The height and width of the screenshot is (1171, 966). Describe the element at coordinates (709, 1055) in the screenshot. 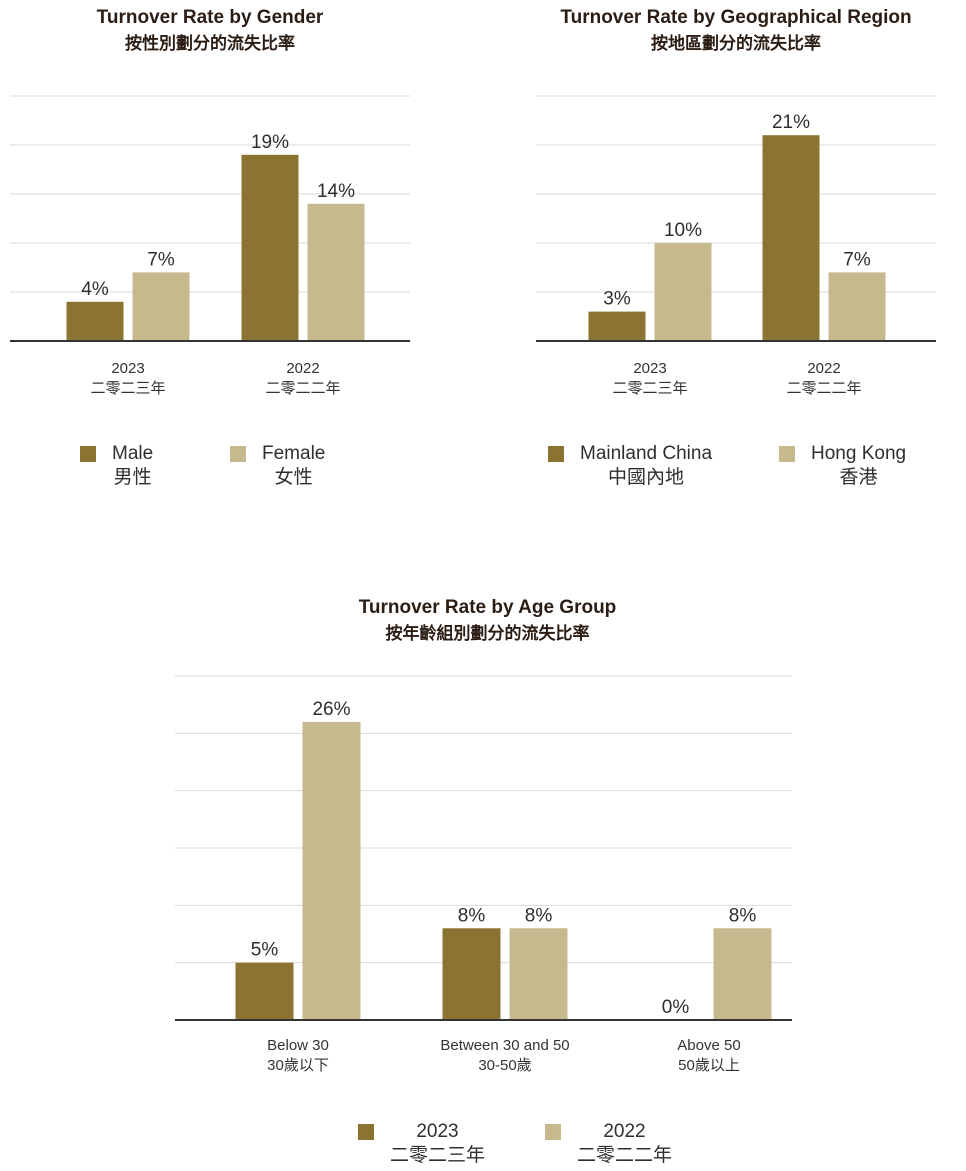

I see `x-tick-label: Above 50 50歲以上` at that location.